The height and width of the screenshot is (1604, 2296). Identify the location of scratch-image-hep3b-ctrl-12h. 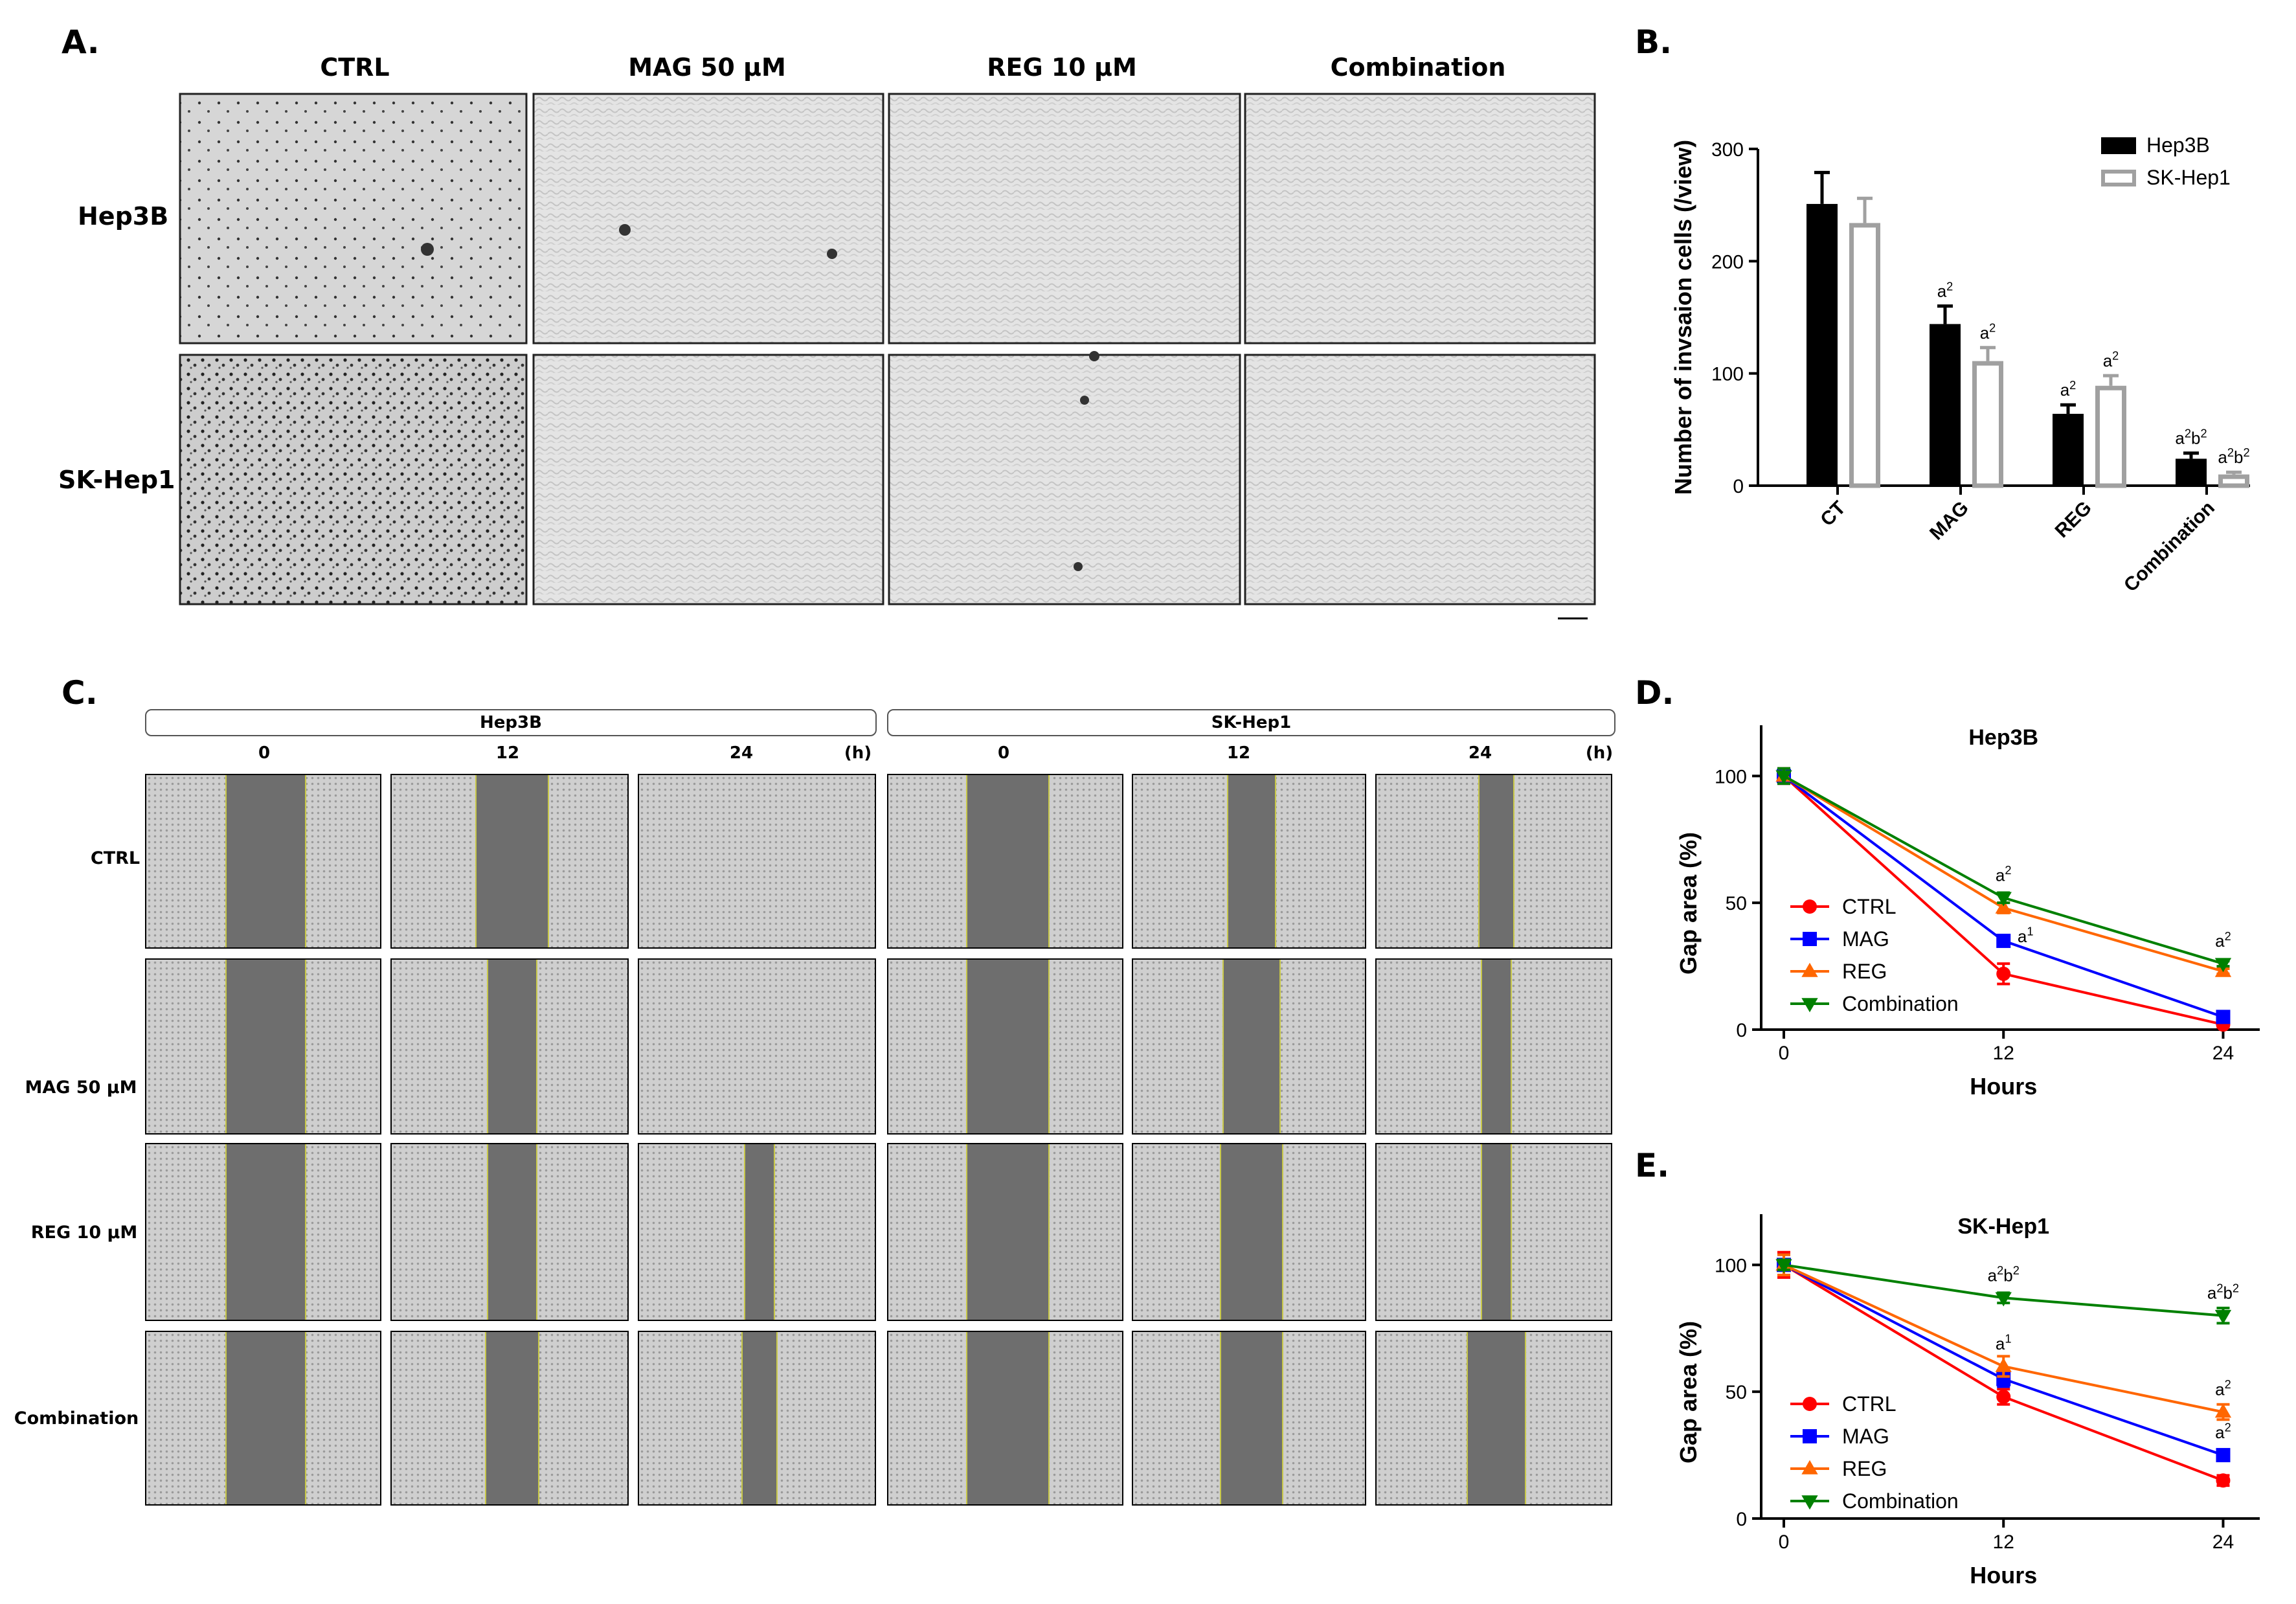
(509, 861).